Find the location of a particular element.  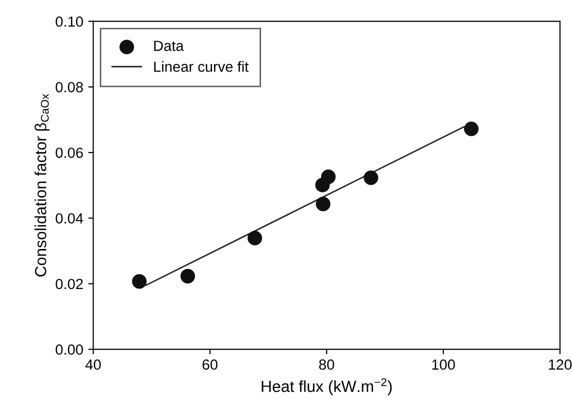

x-tick-label: 120 is located at coordinates (560, 364).